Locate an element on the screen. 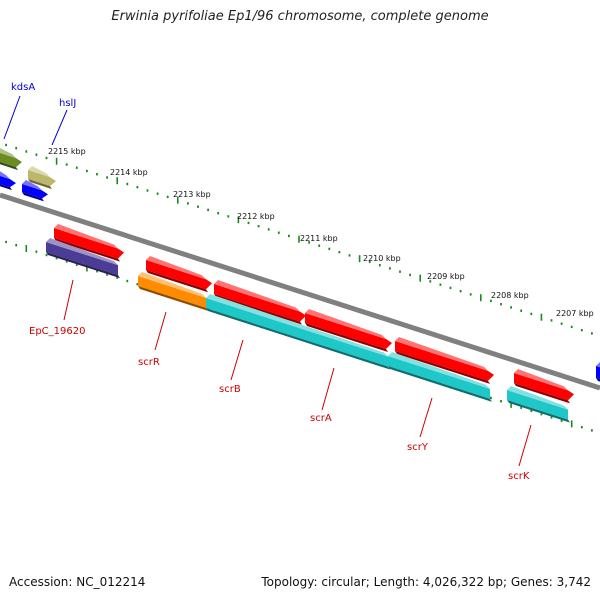  leader-scrB is located at coordinates (237, 360).